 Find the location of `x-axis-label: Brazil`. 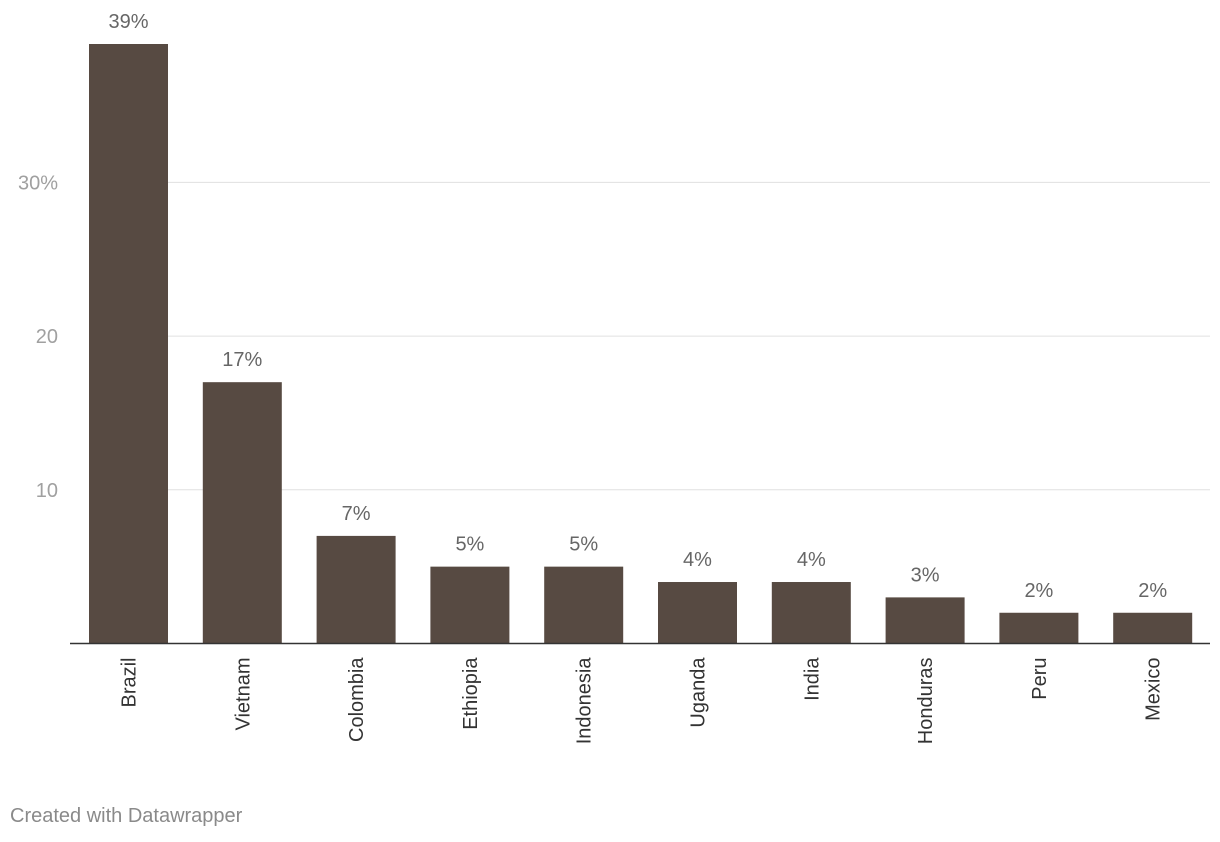

x-axis-label: Brazil is located at coordinates (130, 683).